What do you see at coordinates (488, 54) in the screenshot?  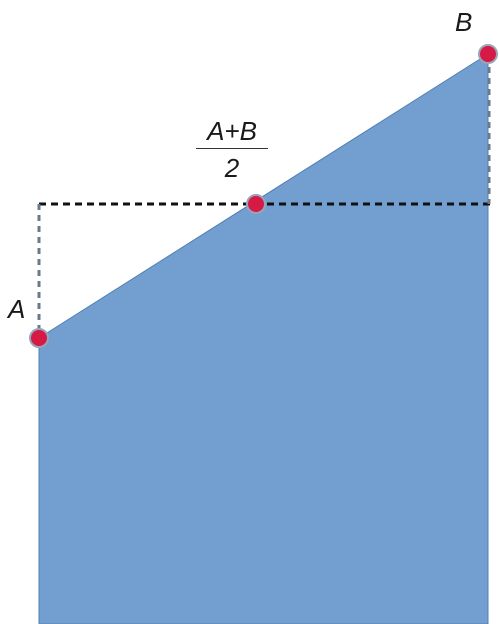 I see `point-b-marker` at bounding box center [488, 54].